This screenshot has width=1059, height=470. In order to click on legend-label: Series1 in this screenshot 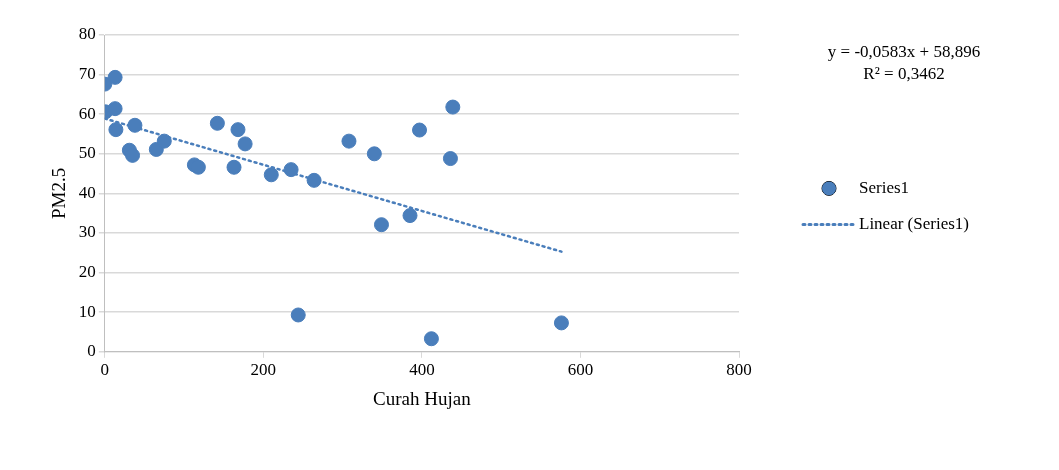, I will do `click(884, 187)`.